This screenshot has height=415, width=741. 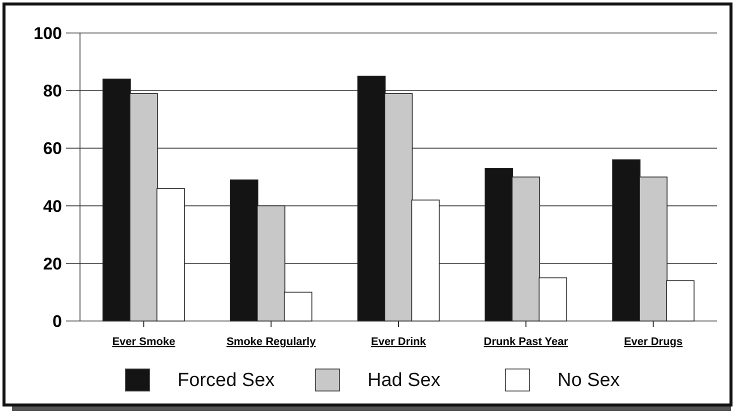 What do you see at coordinates (52, 264) in the screenshot?
I see `y-tick-label: 20` at bounding box center [52, 264].